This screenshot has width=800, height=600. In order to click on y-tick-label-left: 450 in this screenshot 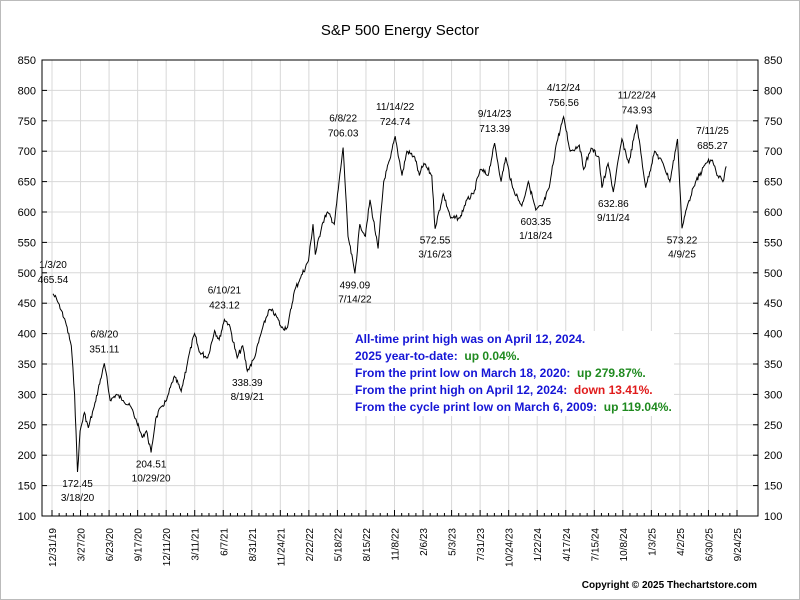, I will do `click(27, 304)`.